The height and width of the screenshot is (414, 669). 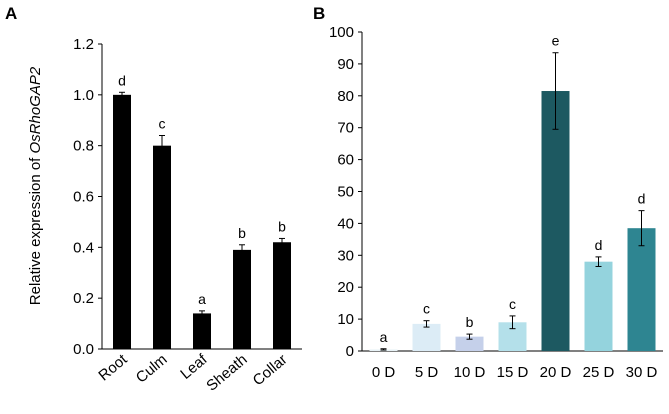 I want to click on panel-b-significance-label: a, so click(x=384, y=337).